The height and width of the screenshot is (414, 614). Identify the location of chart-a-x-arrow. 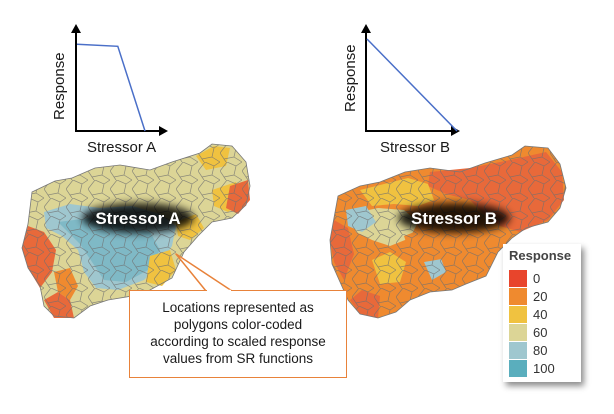
(163, 131).